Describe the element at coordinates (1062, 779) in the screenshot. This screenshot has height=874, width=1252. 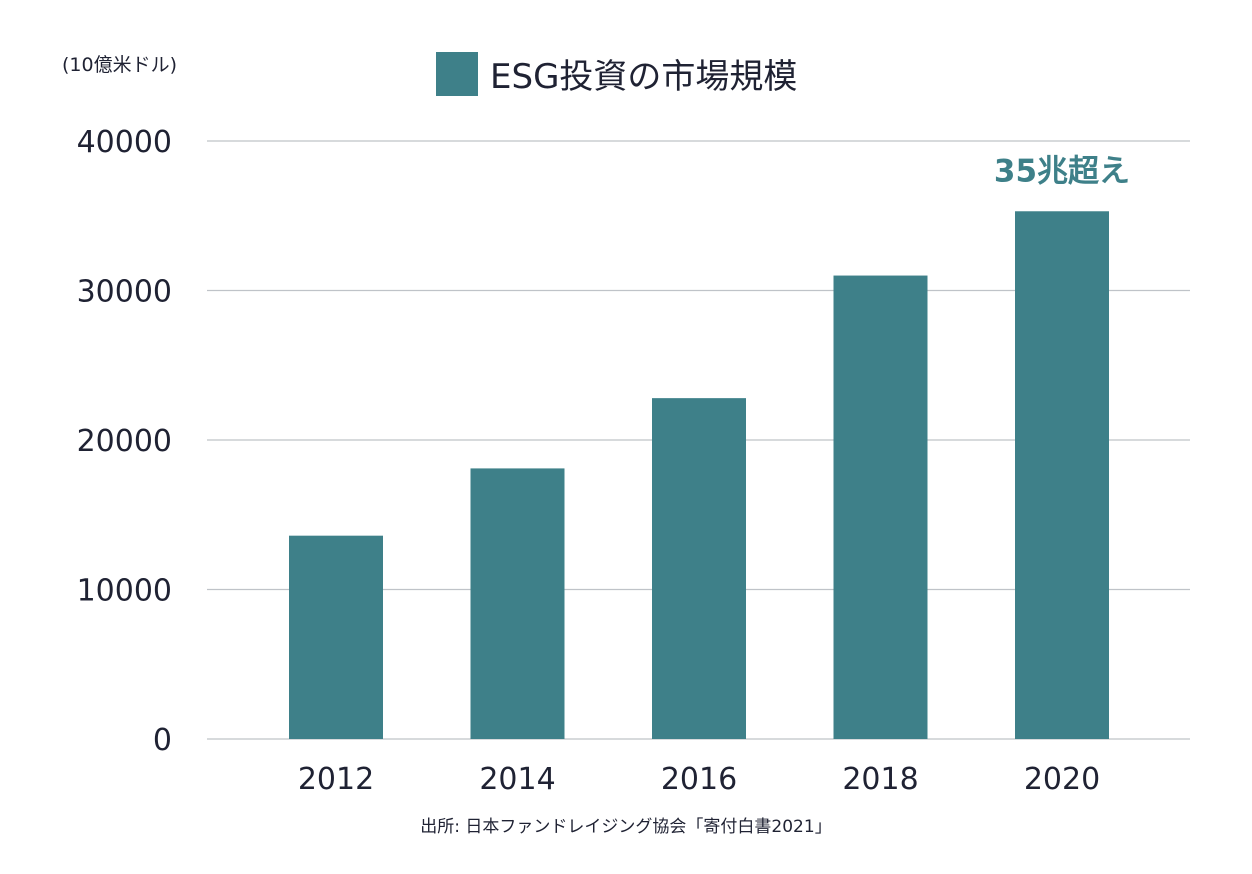
I see `x-tick-label: 2020` at that location.